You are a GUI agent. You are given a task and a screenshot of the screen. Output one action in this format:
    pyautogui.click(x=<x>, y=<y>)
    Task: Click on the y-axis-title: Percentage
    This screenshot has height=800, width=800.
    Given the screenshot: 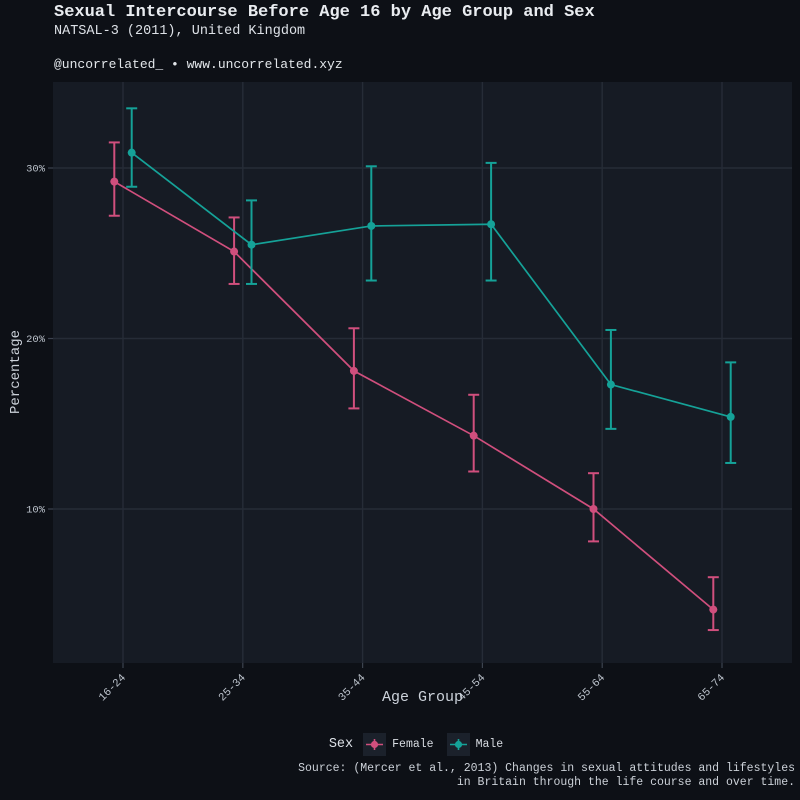 What is the action you would take?
    pyautogui.click(x=16, y=372)
    